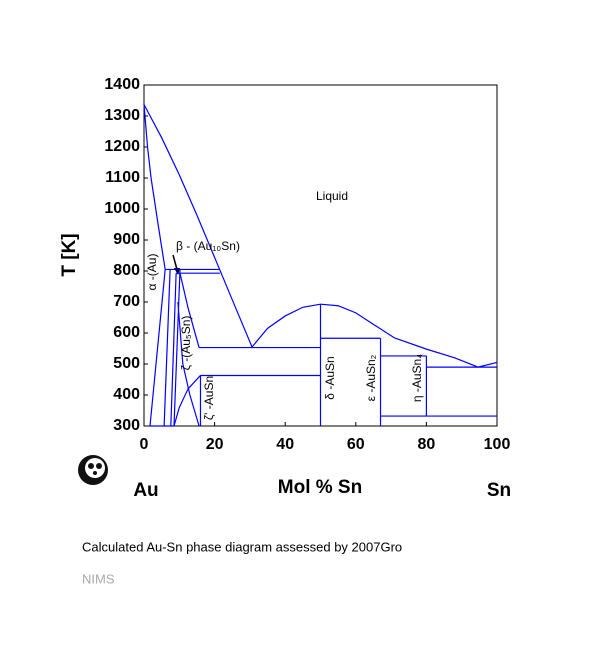 Image resolution: width=592 pixels, height=651 pixels. Describe the element at coordinates (417, 378) in the screenshot. I see `phase-label: η -AuSn₄` at that location.